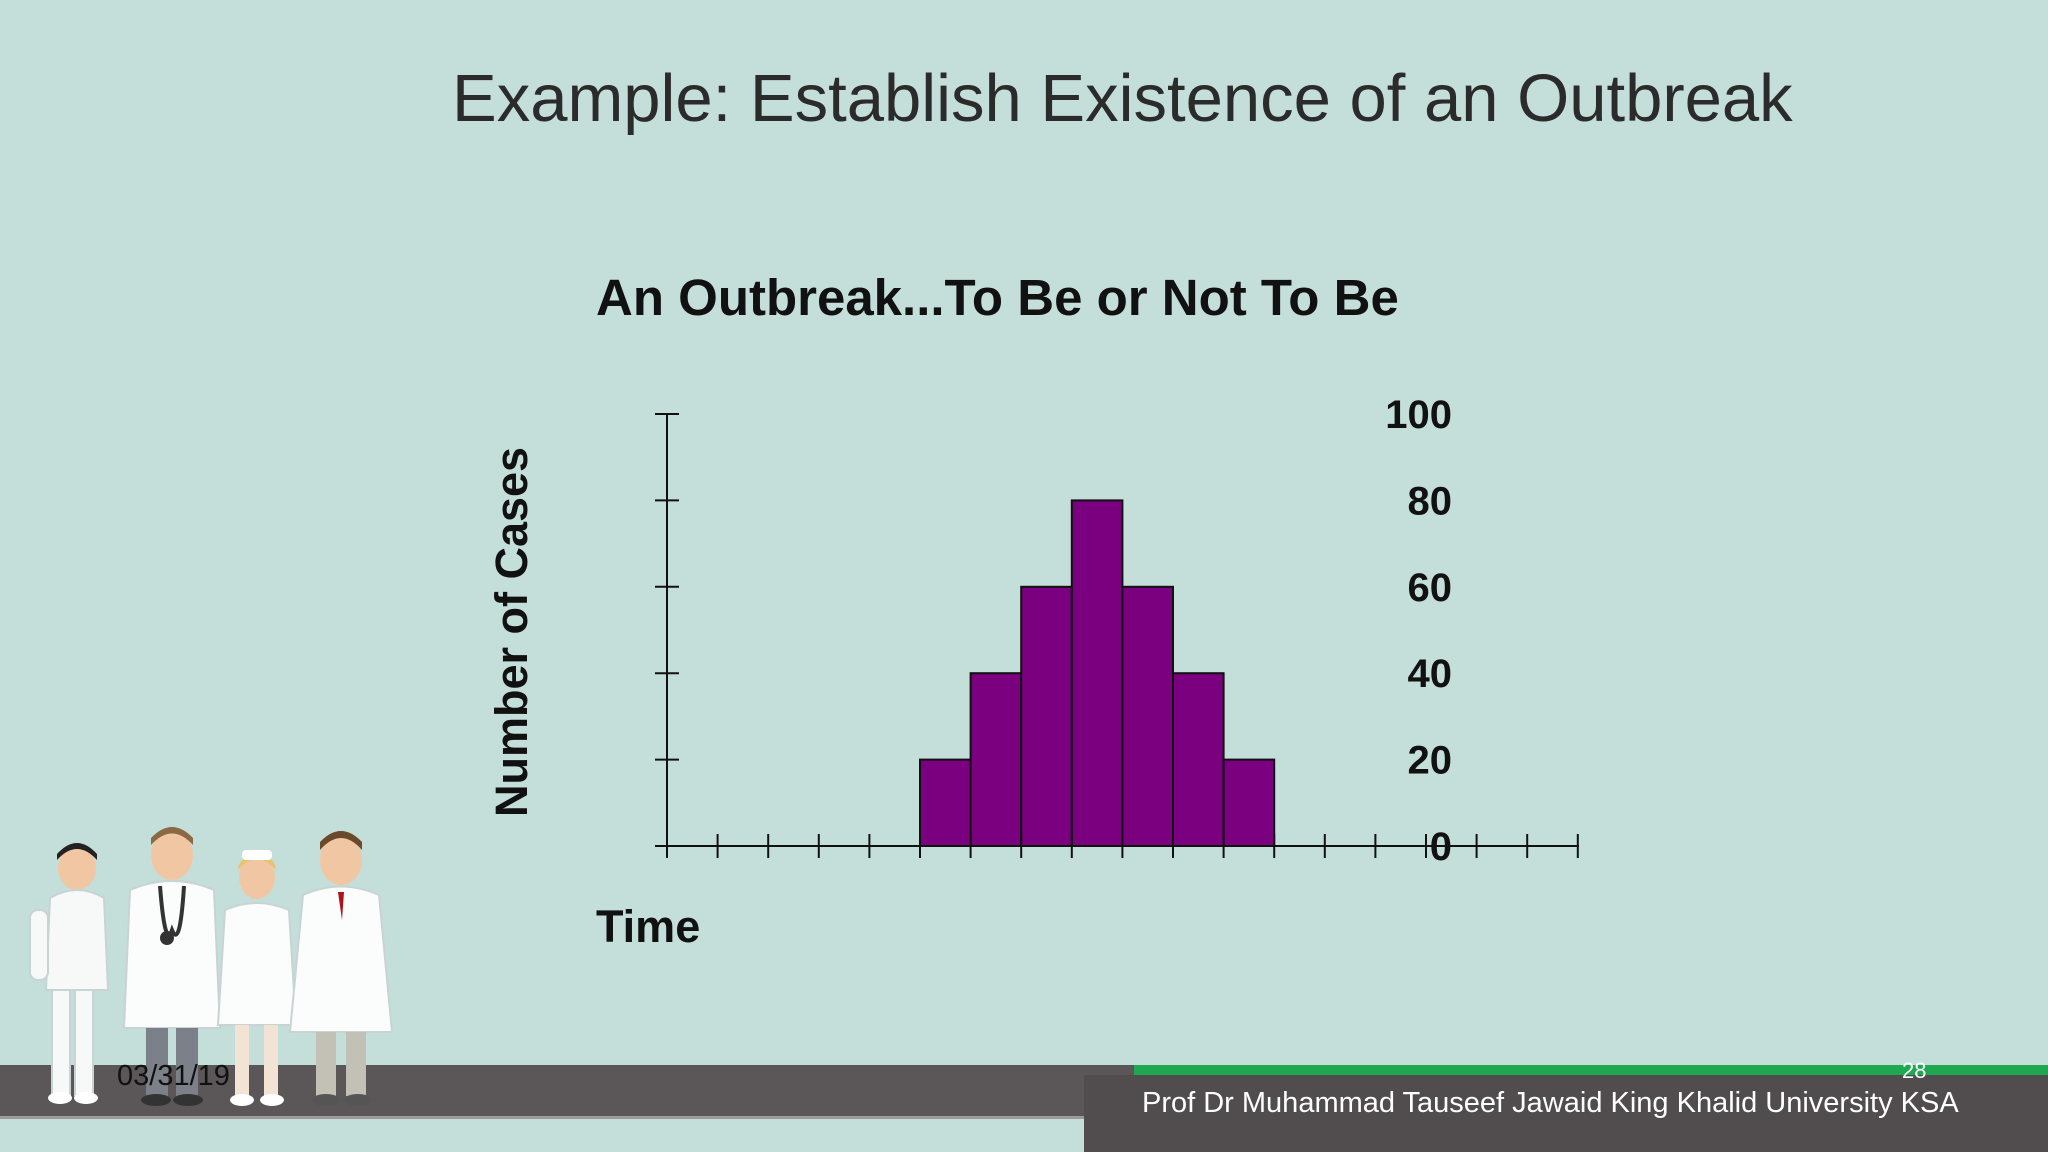 This screenshot has height=1152, width=2048. I want to click on page-number: 28, so click(1914, 1070).